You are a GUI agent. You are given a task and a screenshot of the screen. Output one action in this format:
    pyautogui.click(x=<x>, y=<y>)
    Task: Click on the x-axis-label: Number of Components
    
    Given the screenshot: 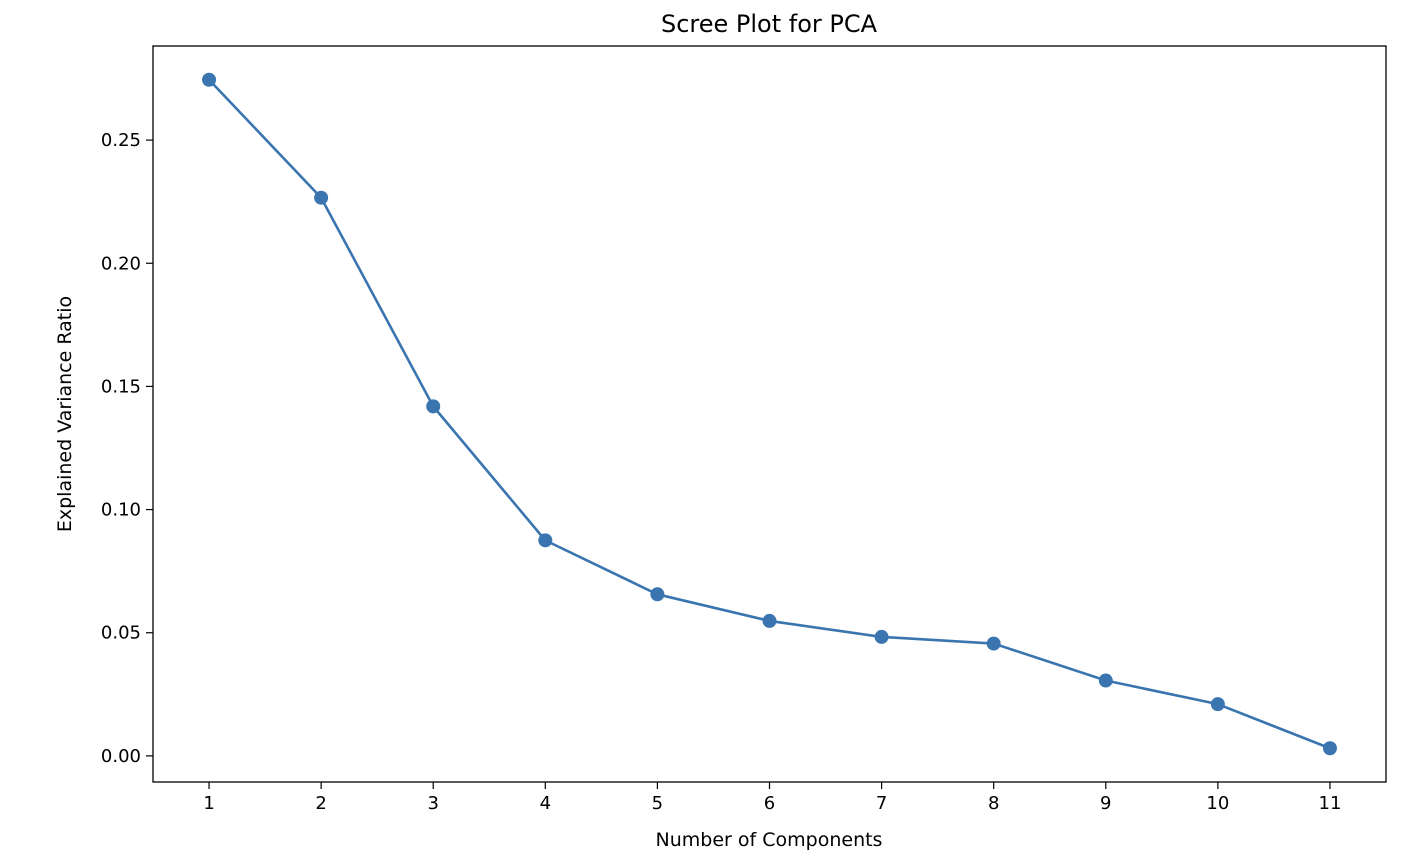 What is the action you would take?
    pyautogui.click(x=769, y=840)
    